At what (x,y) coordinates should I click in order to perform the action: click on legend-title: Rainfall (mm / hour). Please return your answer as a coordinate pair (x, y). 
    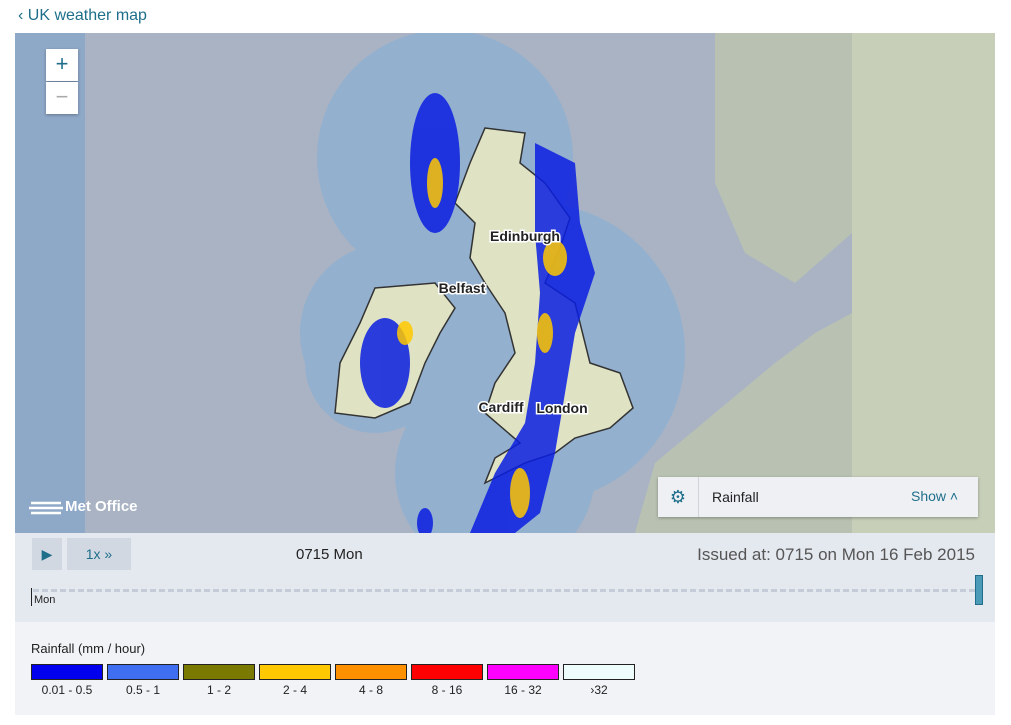
    Looking at the image, I should click on (88, 648).